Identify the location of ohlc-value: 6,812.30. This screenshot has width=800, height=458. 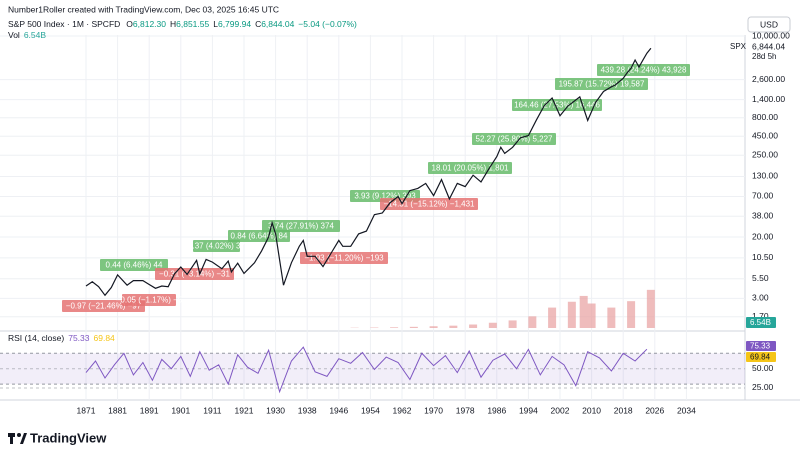
(149, 24).